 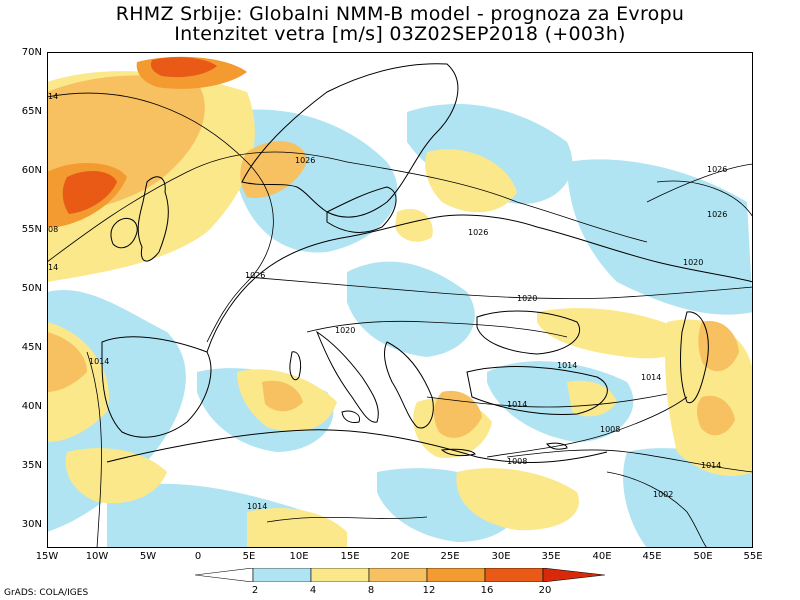 I want to click on lon-label: 45E, so click(x=652, y=556).